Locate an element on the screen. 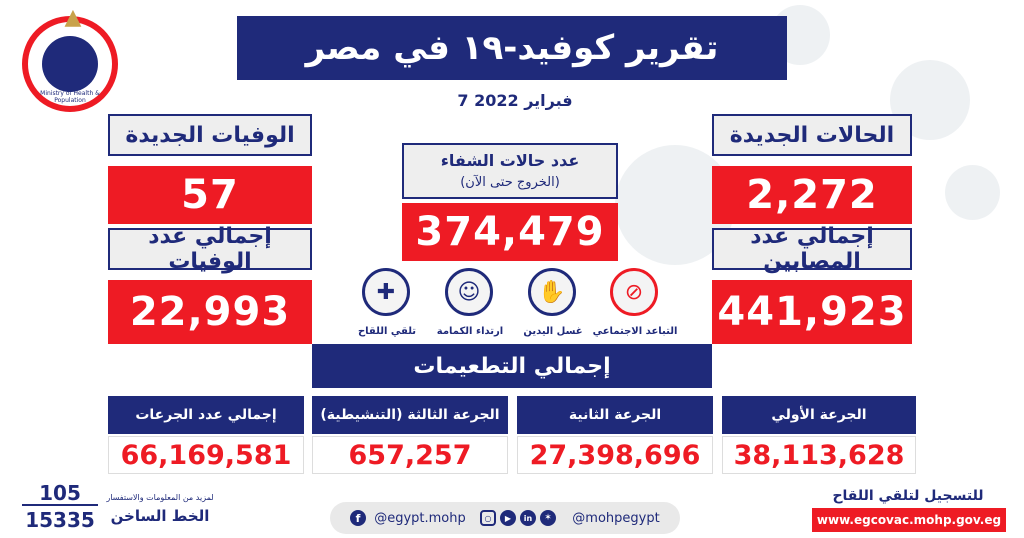 The image size is (1024, 538). eagle-icon: ▲ is located at coordinates (73, 17).